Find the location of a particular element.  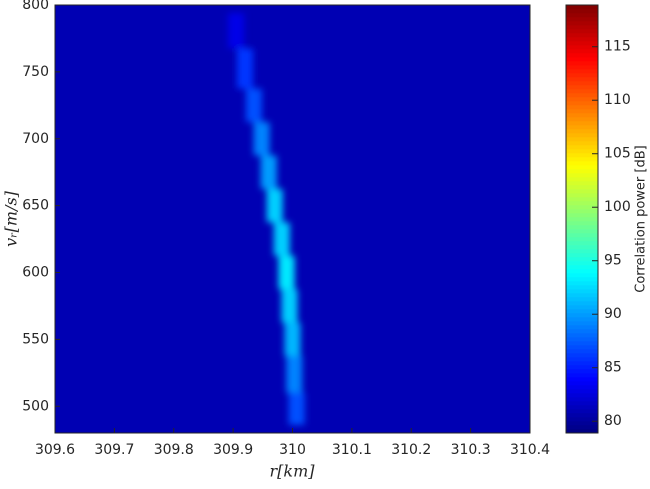

x-tick-label: 309.7 is located at coordinates (114, 450).